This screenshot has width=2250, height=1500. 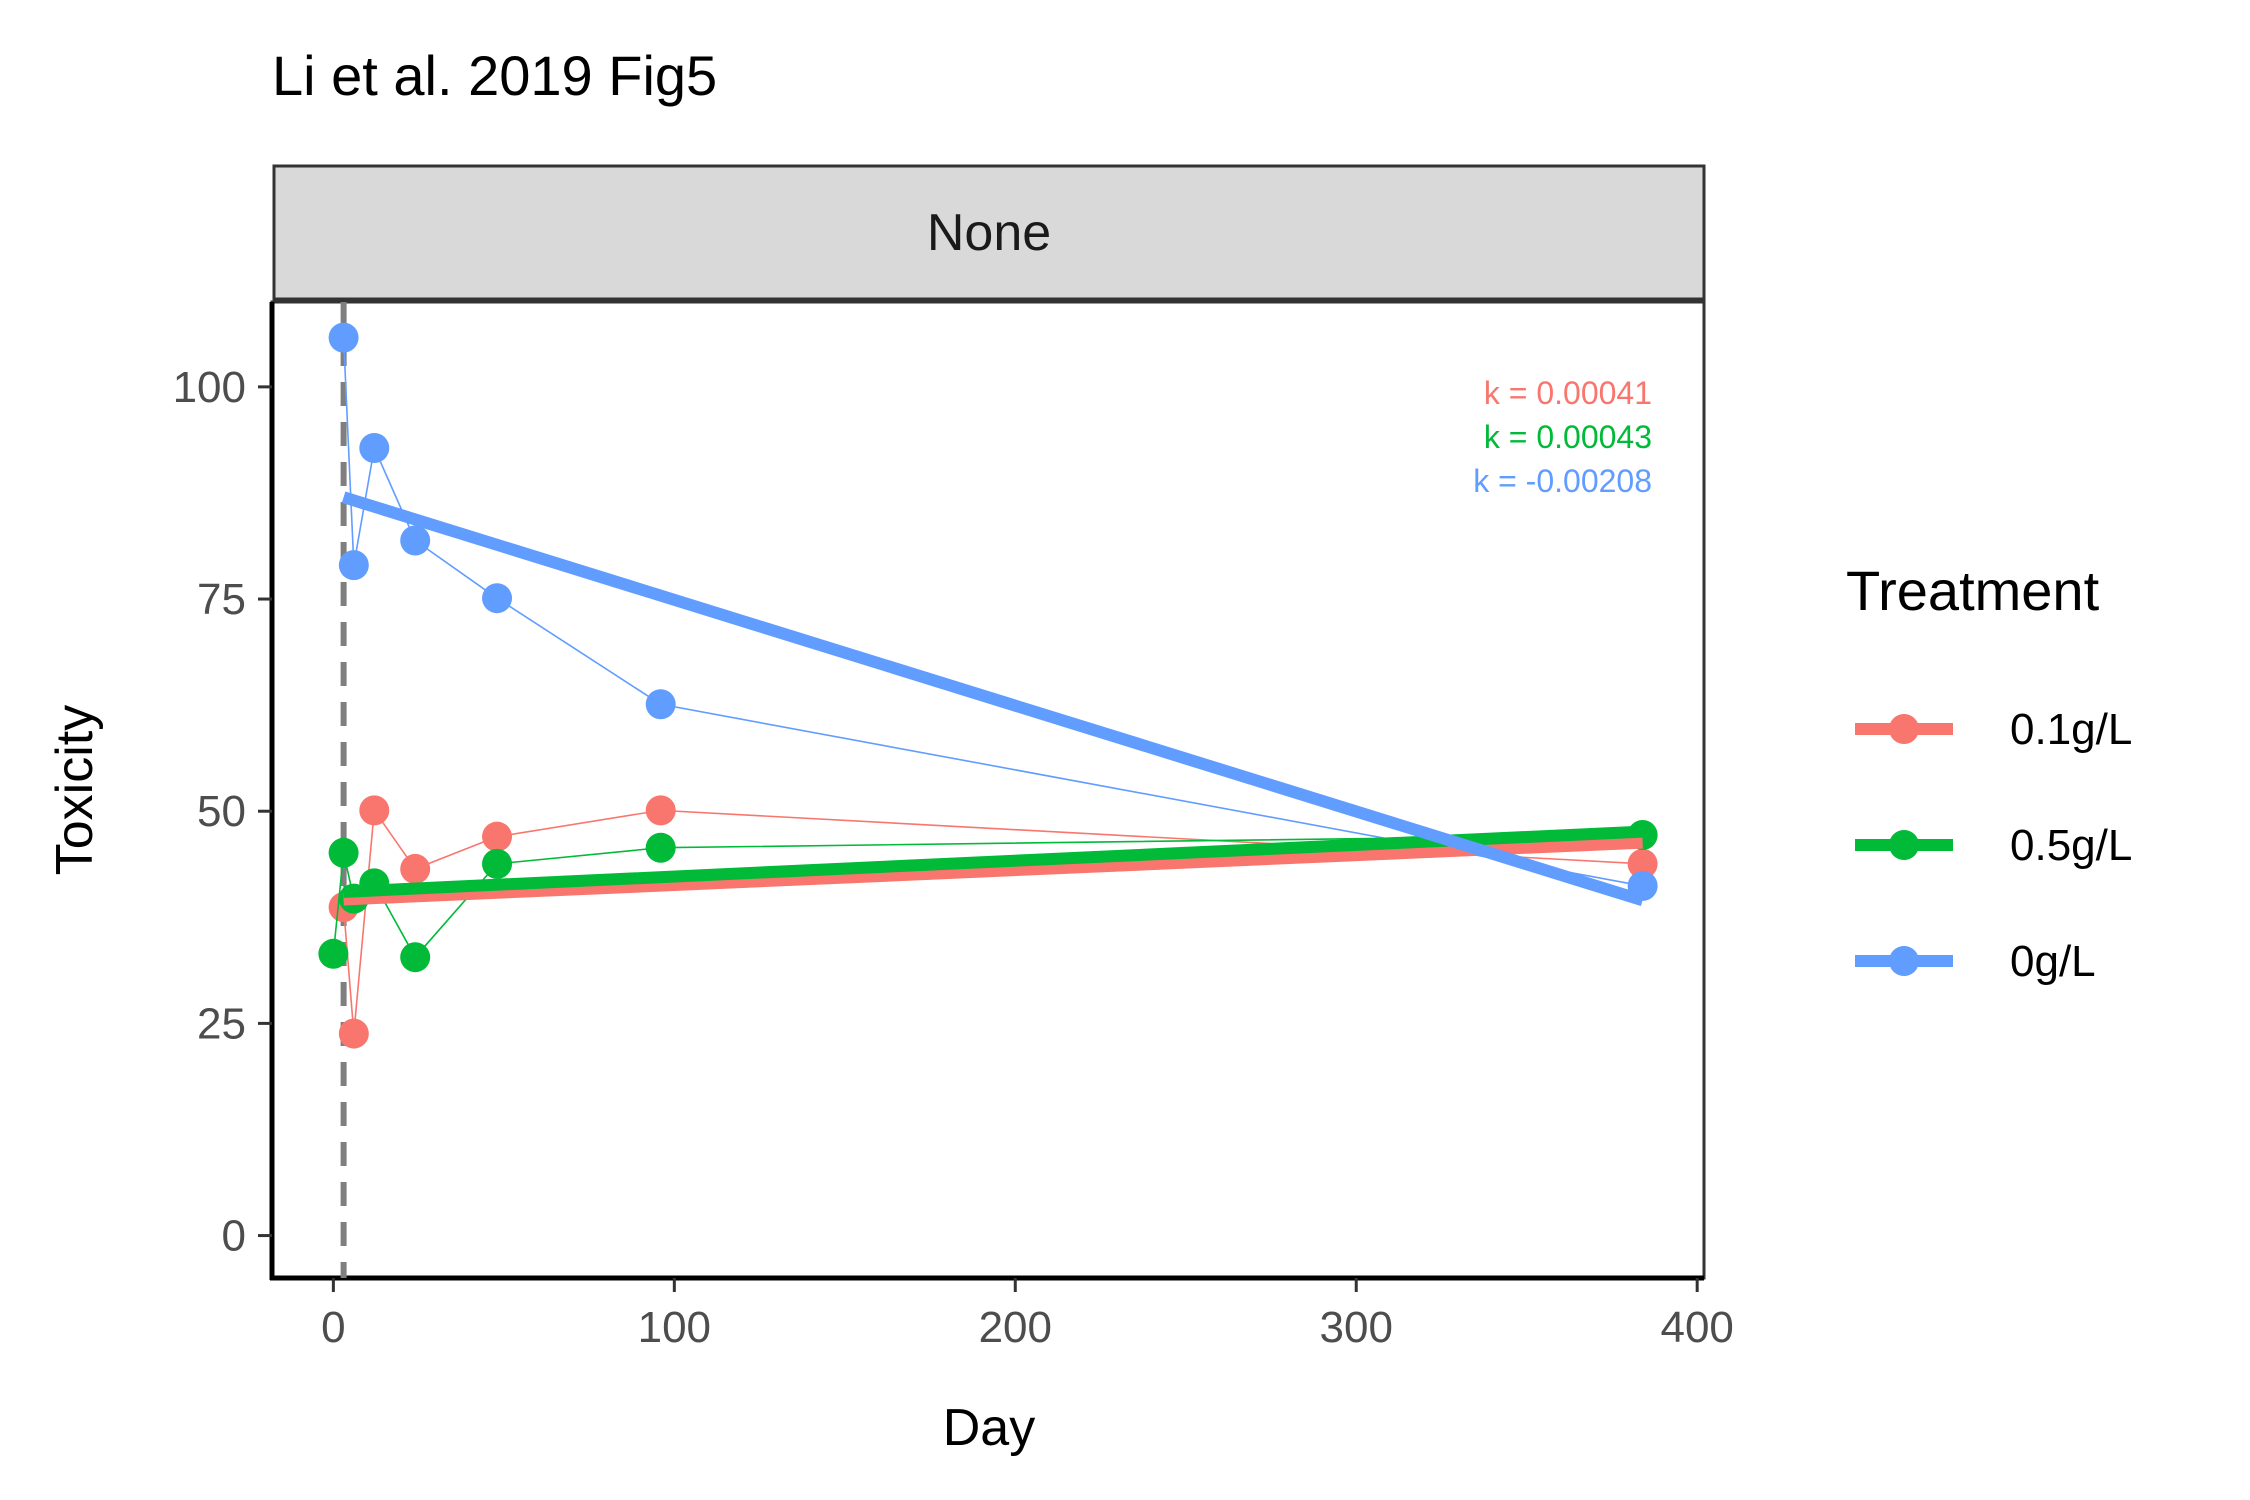 I want to click on legend-label: 0g/L, so click(x=2053, y=961).